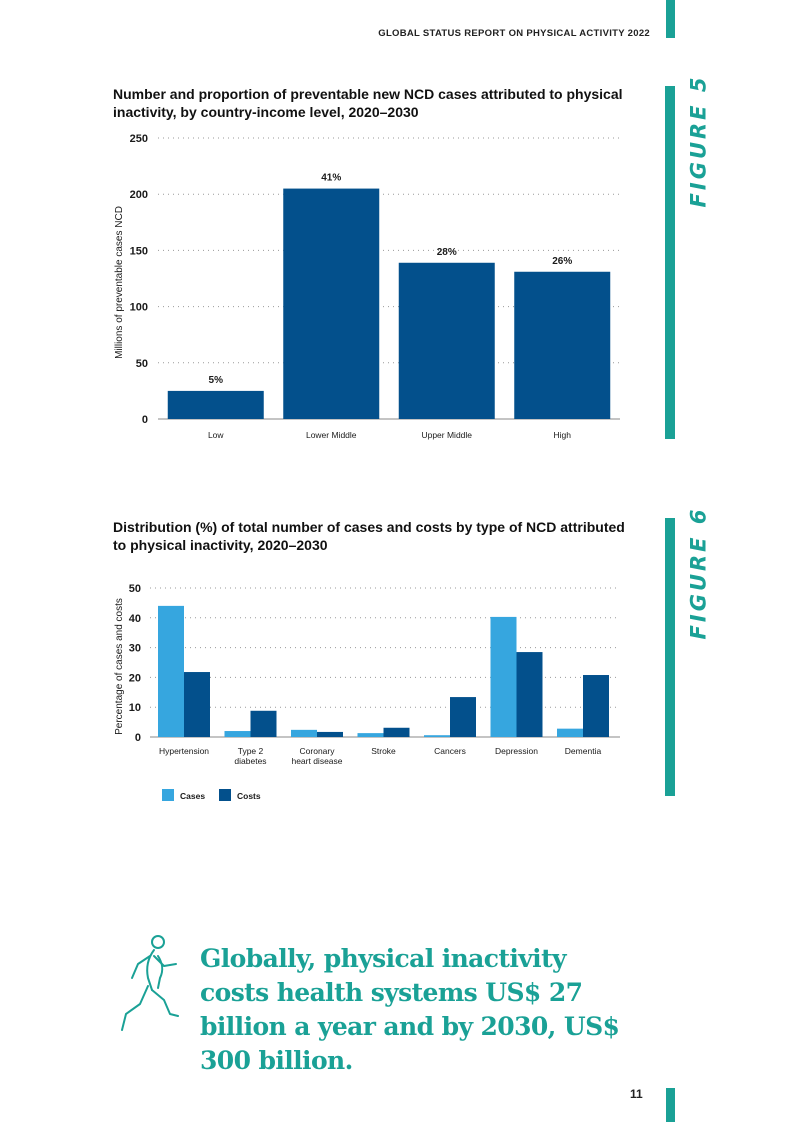 The image size is (793, 1122). What do you see at coordinates (135, 708) in the screenshot?
I see `chart2-y-tick: 10` at bounding box center [135, 708].